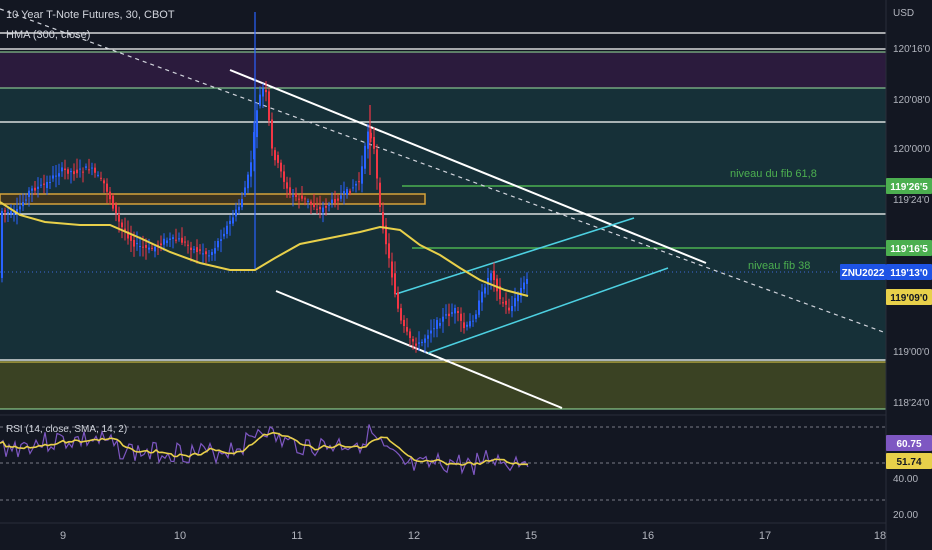  What do you see at coordinates (909, 297) in the screenshot?
I see `hma-price-badge-bg` at bounding box center [909, 297].